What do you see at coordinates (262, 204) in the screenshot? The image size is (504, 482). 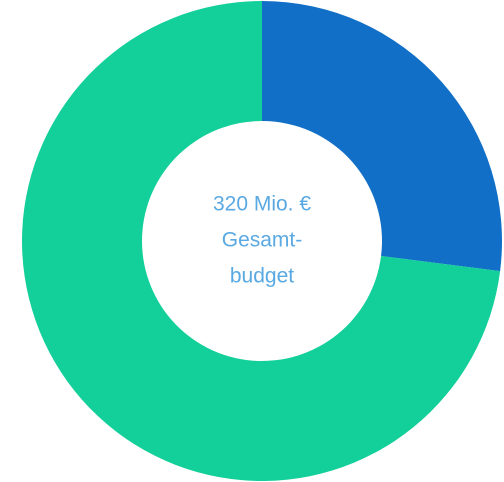 I see `center-label: 320 Mio. €` at bounding box center [262, 204].